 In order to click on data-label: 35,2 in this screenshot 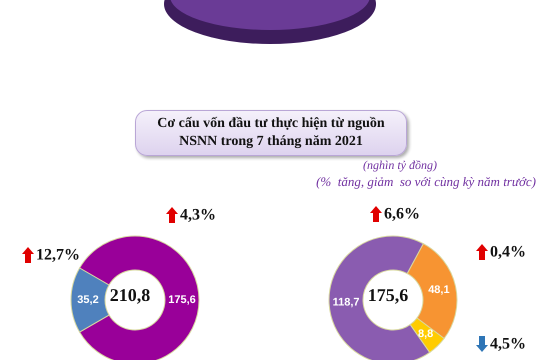, I will do `click(88, 300)`.